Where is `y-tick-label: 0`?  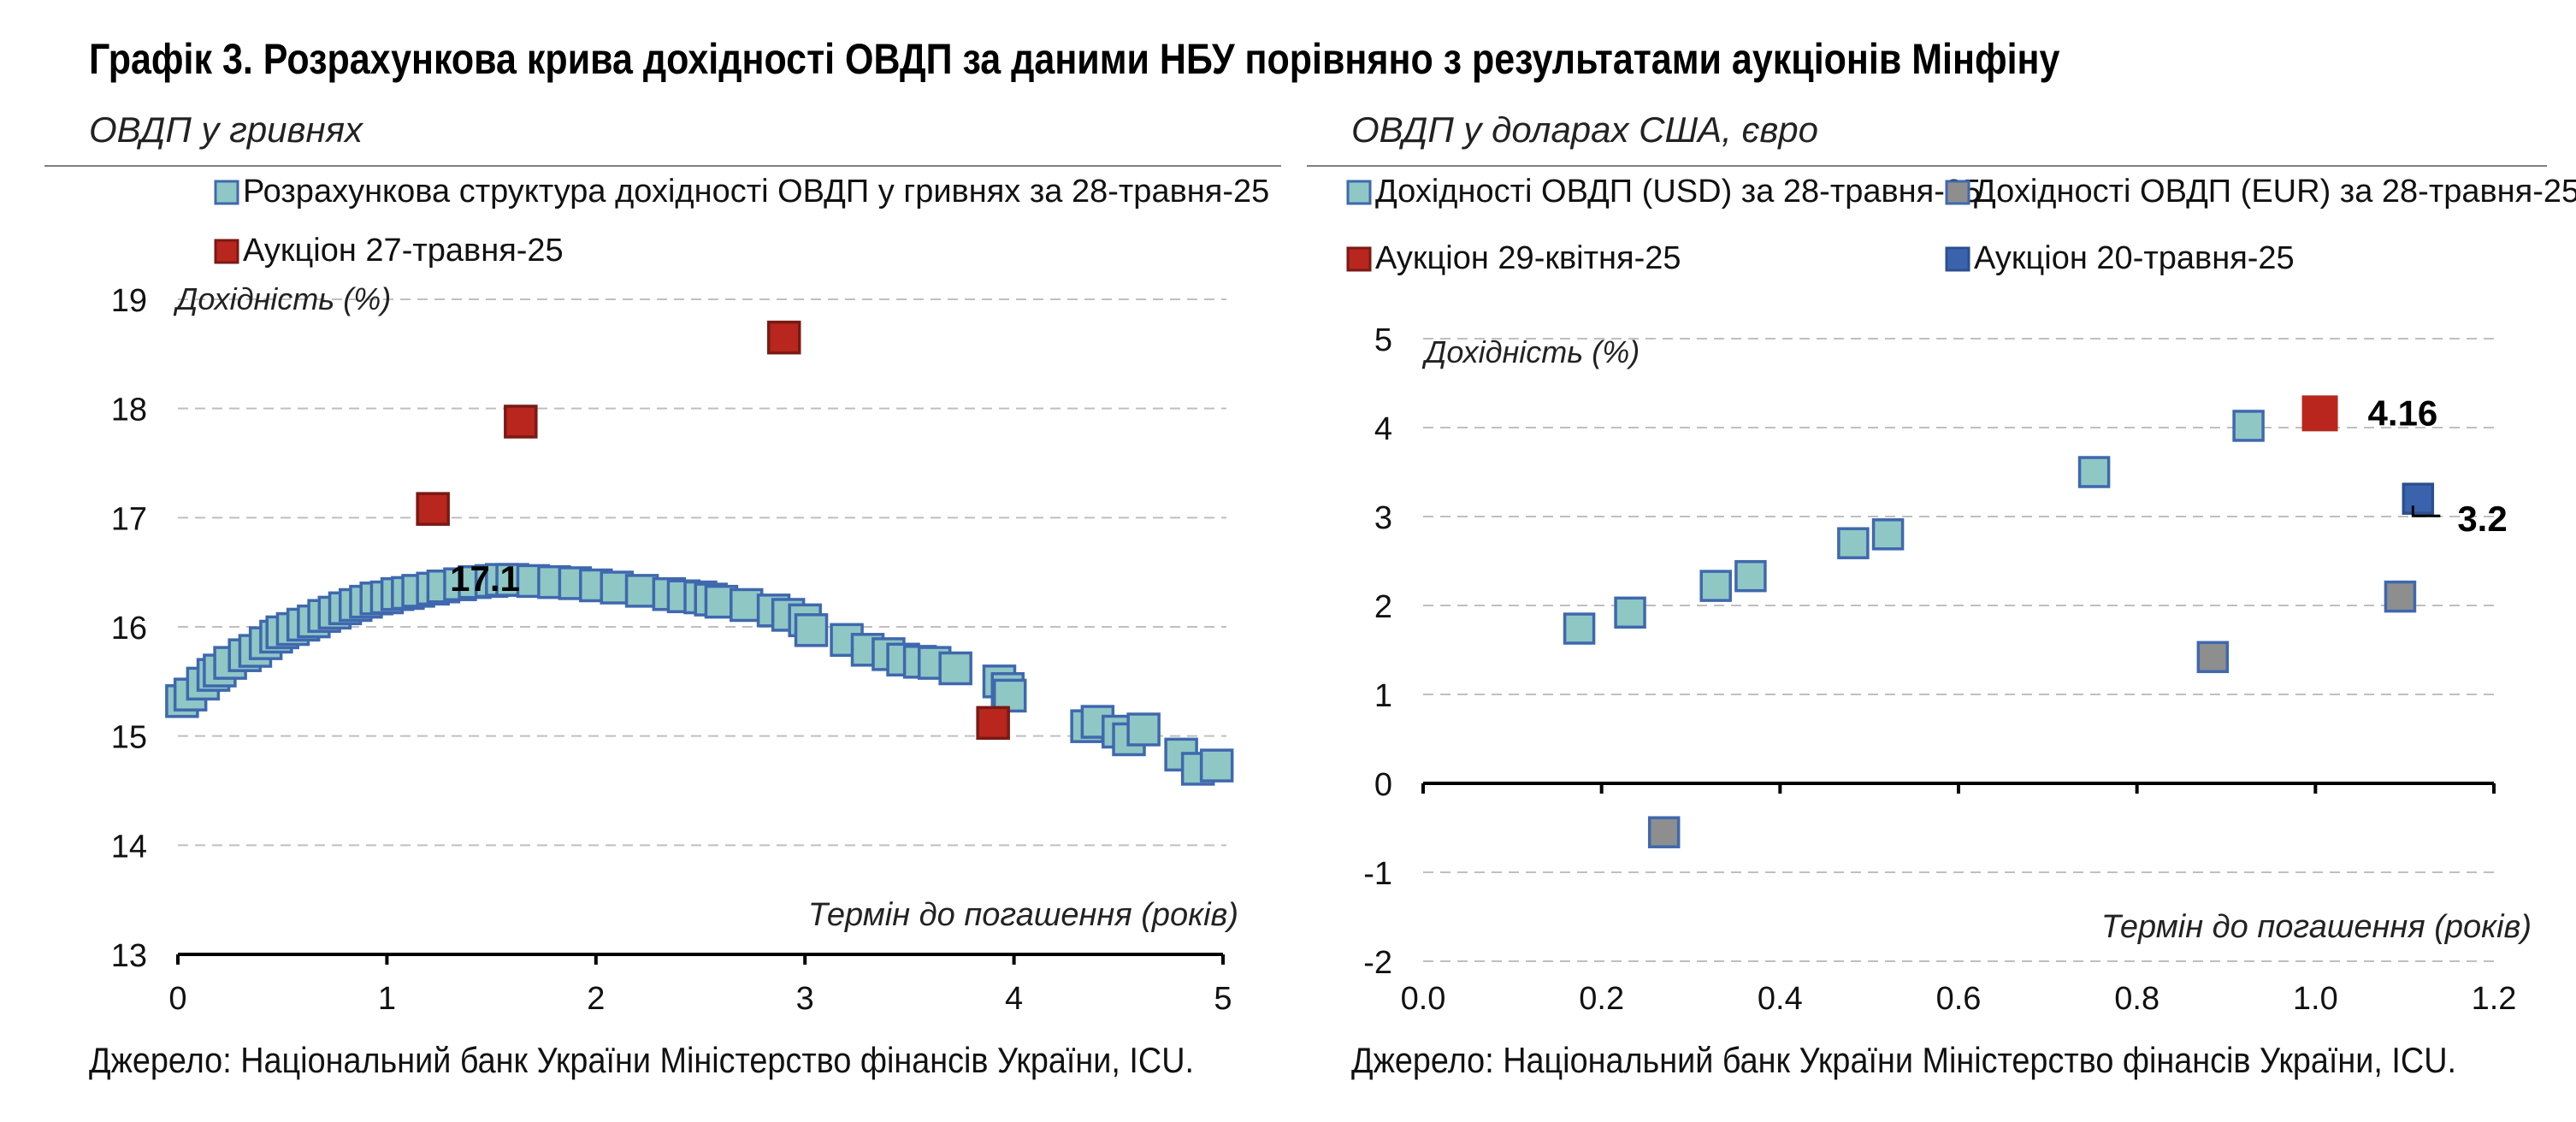
y-tick-label: 0 is located at coordinates (1383, 785).